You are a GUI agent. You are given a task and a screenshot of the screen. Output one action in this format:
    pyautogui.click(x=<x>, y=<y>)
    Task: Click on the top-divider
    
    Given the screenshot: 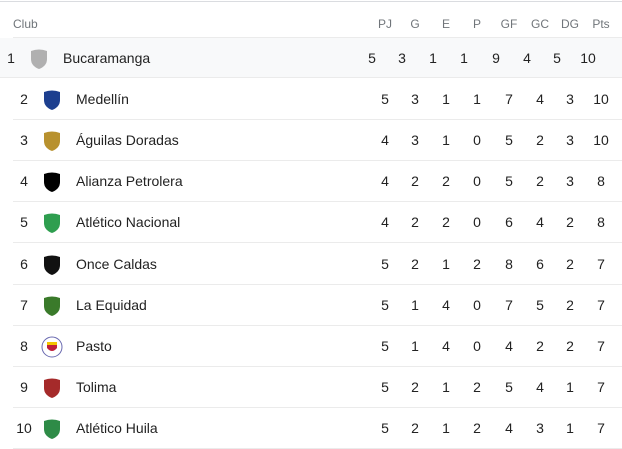 What is the action you would take?
    pyautogui.click(x=311, y=1)
    